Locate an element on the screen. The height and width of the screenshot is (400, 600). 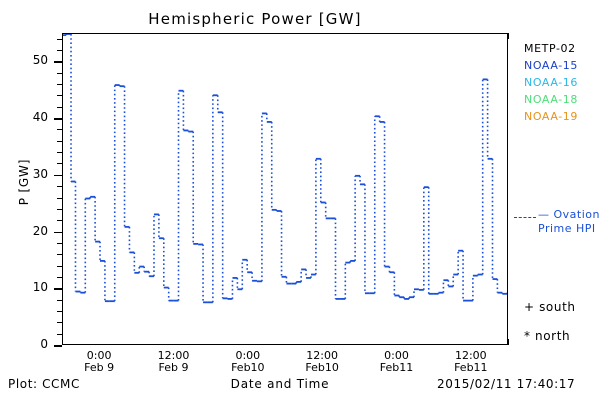
legend: METP-02 NOAA-15 NOAA-16 NOAA-18 NOAA-19 is located at coordinates (562, 82).